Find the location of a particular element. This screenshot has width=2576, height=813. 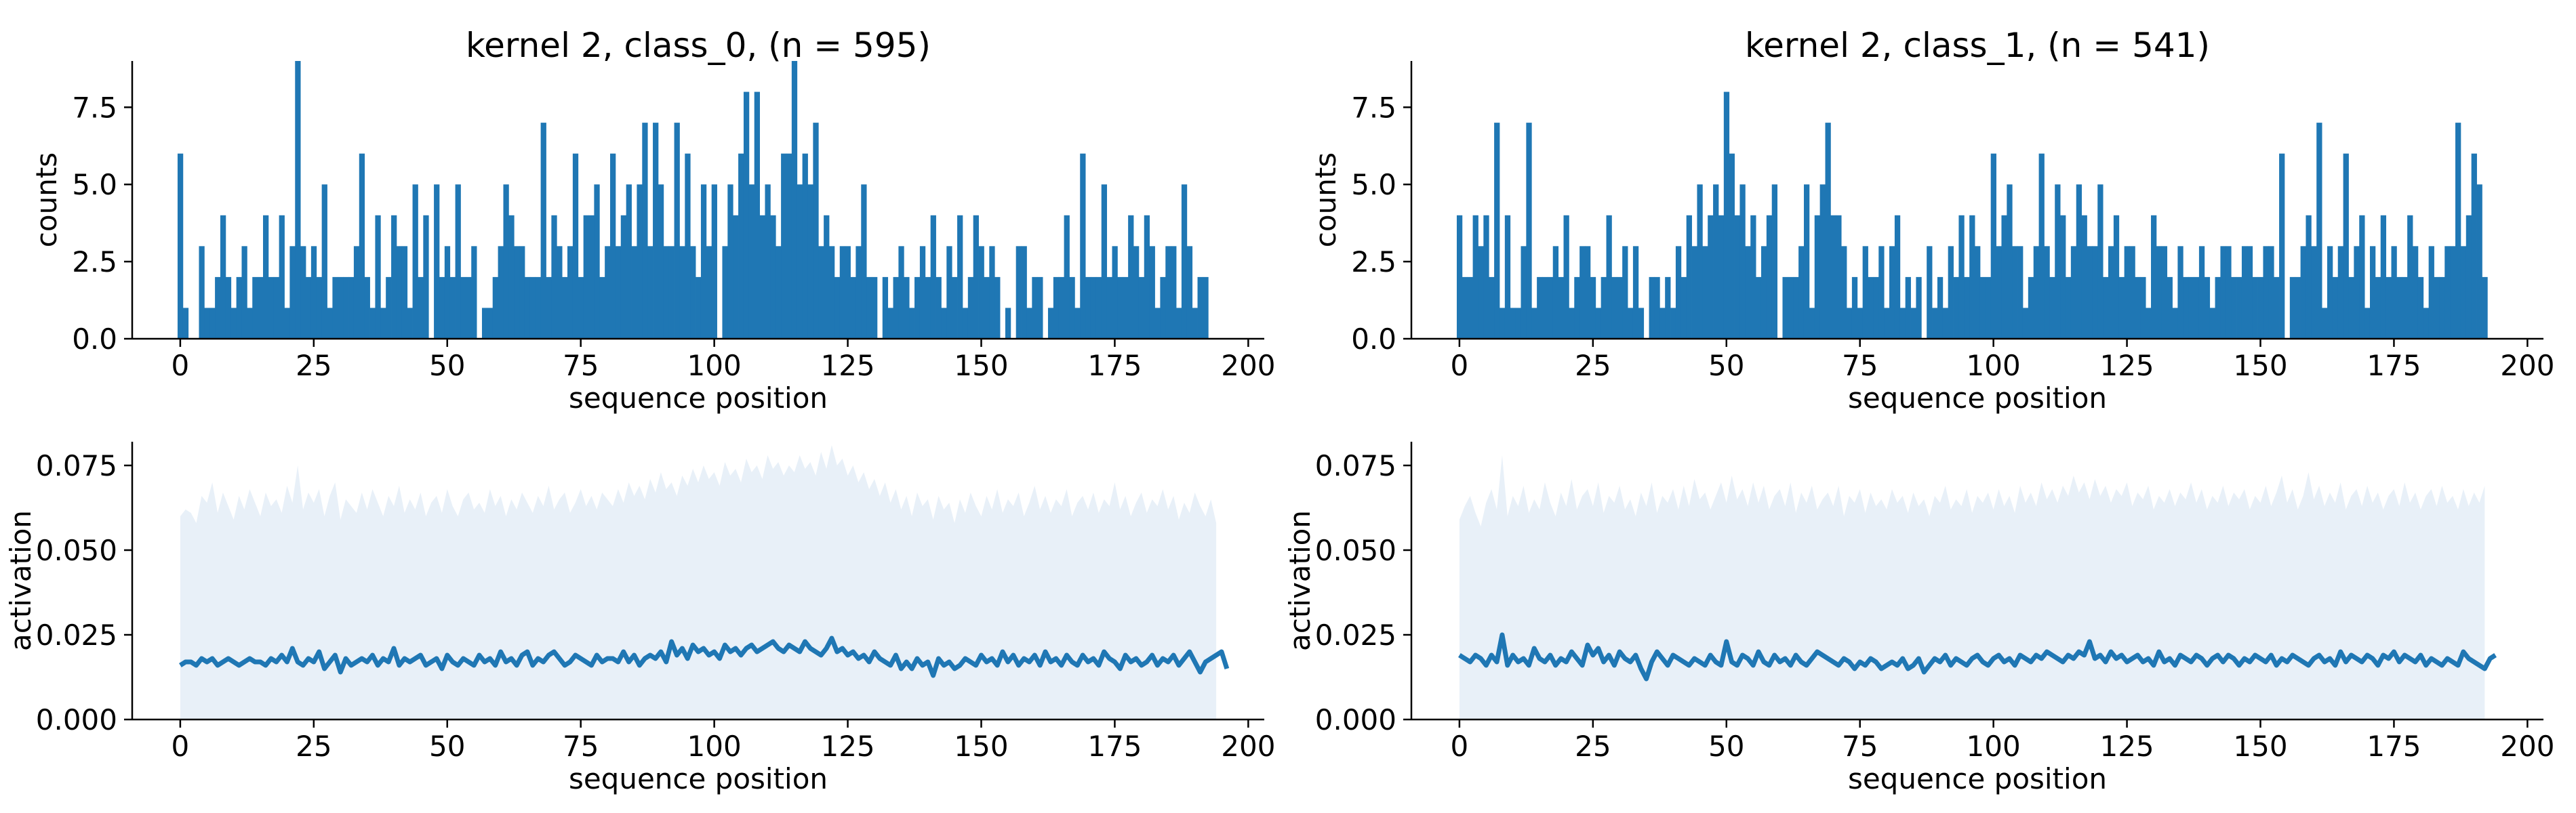

y-tick-label: 0.050 is located at coordinates (76, 550).